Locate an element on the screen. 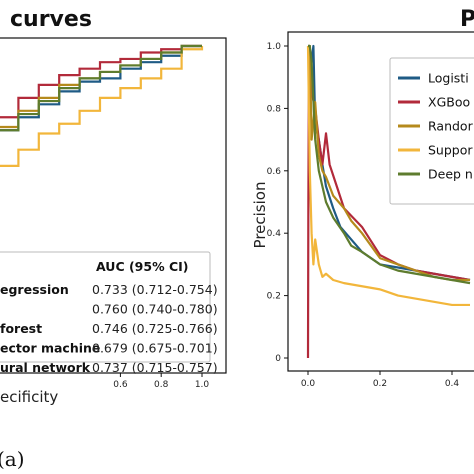 This screenshot has width=474, height=474. auc-legend-box is located at coordinates (105, 307).